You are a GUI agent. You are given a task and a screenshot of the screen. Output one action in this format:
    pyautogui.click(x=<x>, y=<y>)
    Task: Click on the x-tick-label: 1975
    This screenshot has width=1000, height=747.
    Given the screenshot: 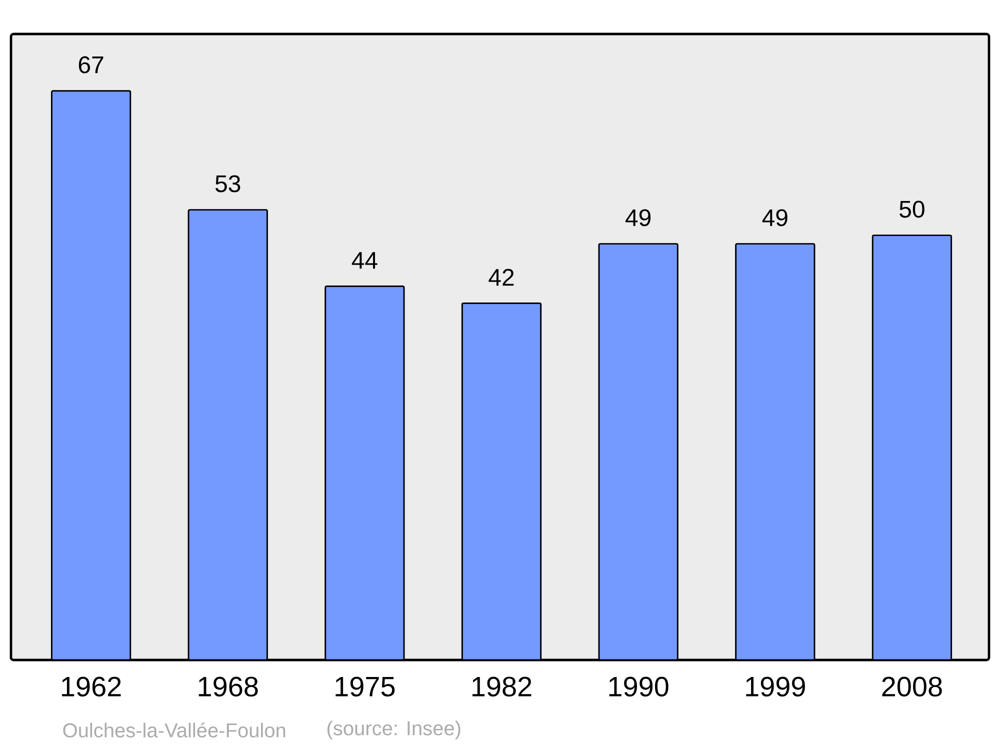 What is the action you would take?
    pyautogui.click(x=365, y=686)
    